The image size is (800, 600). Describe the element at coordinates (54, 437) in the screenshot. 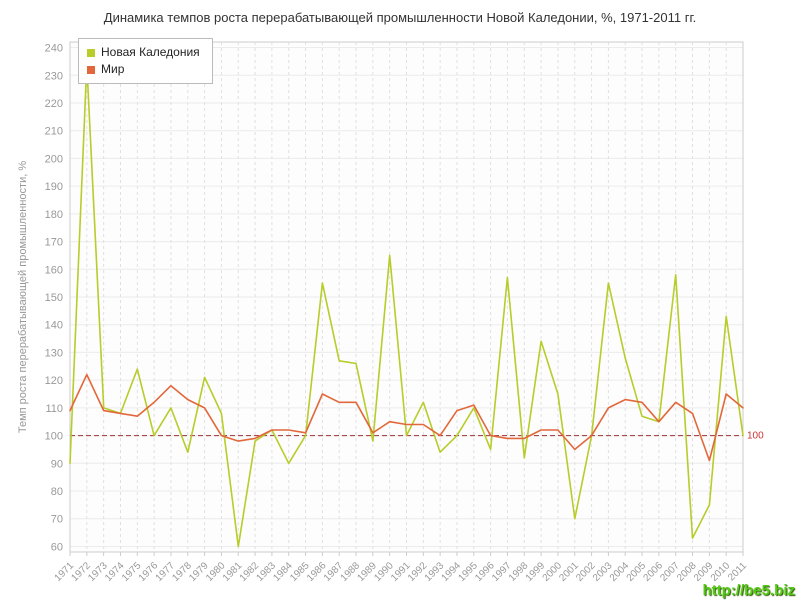

I see `svg-text: 100` at that location.